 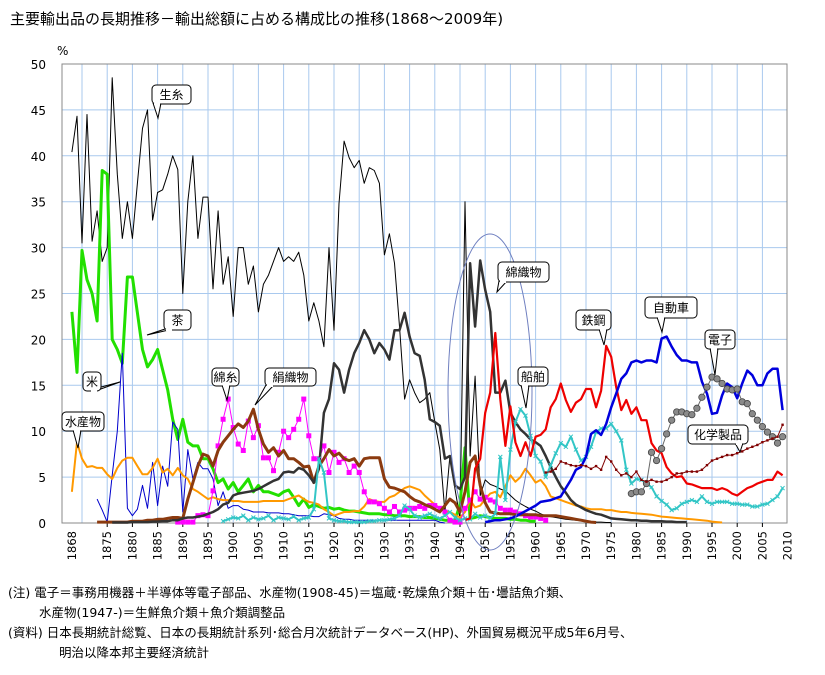 I want to click on callout-生糸: 生糸, so click(x=171, y=102).